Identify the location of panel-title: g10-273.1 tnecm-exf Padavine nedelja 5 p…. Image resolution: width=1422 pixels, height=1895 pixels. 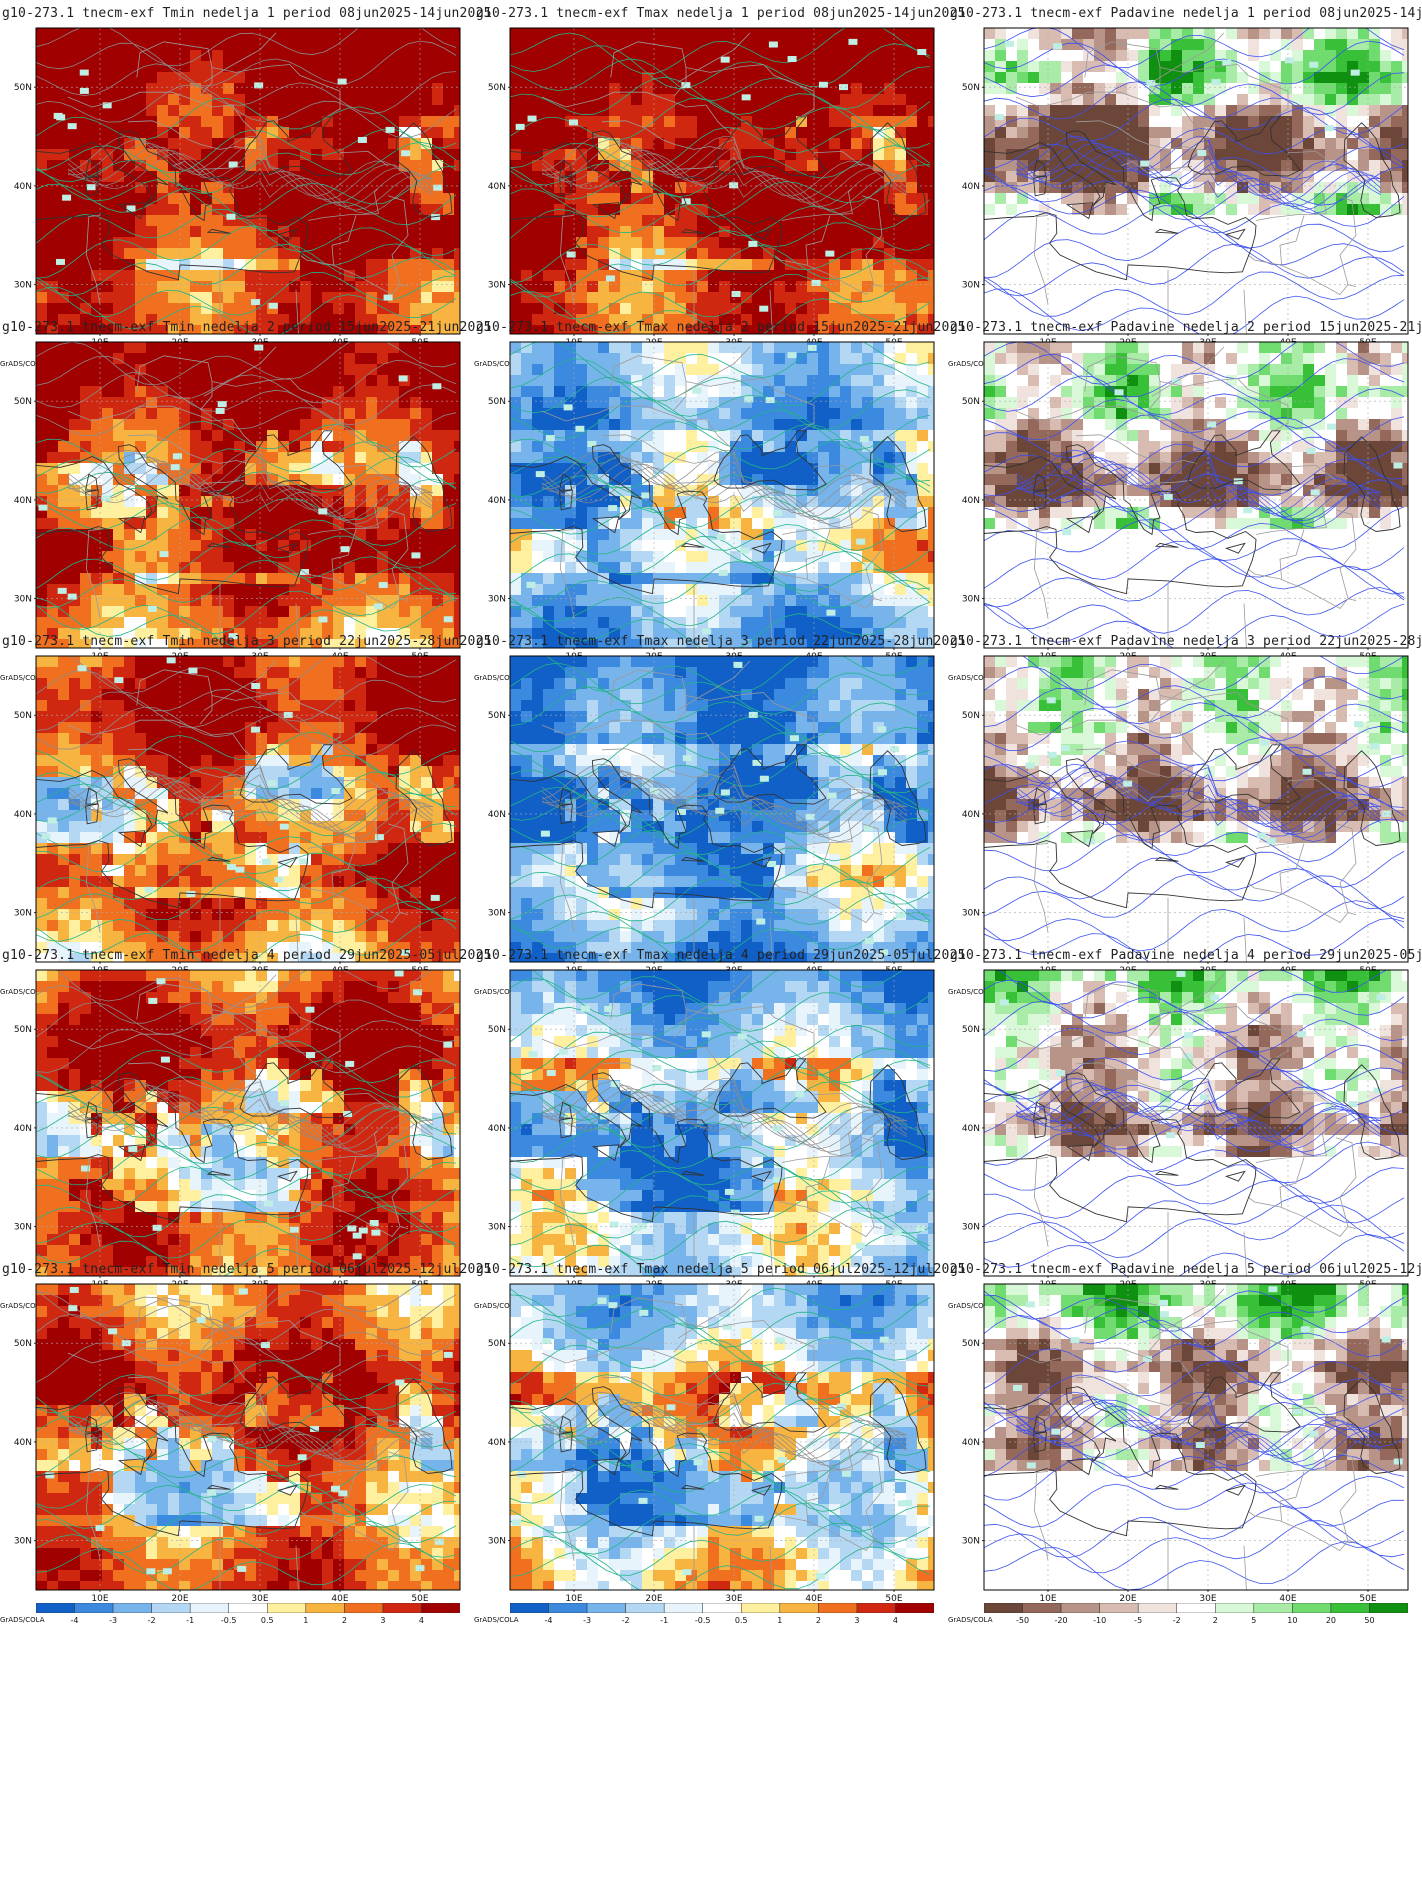
(1186, 1269).